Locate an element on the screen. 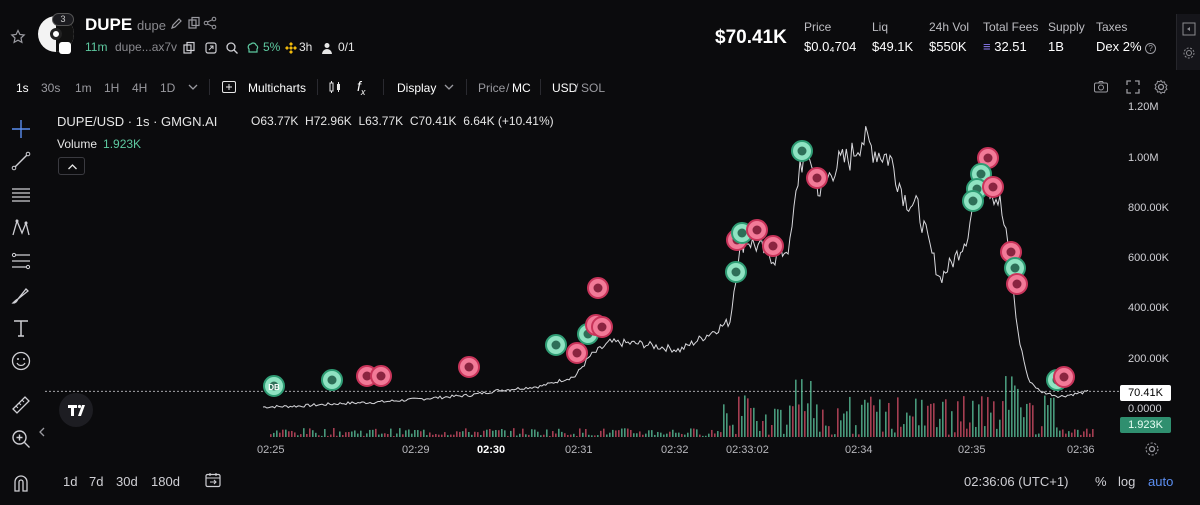 Image resolution: width=1200 pixels, height=505 pixels. fib-icon is located at coordinates (21, 261).